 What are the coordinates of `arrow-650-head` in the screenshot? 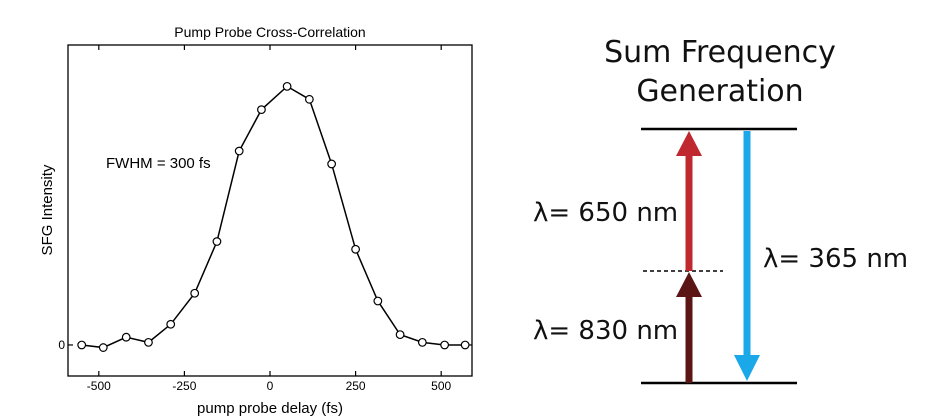 It's located at (689, 143).